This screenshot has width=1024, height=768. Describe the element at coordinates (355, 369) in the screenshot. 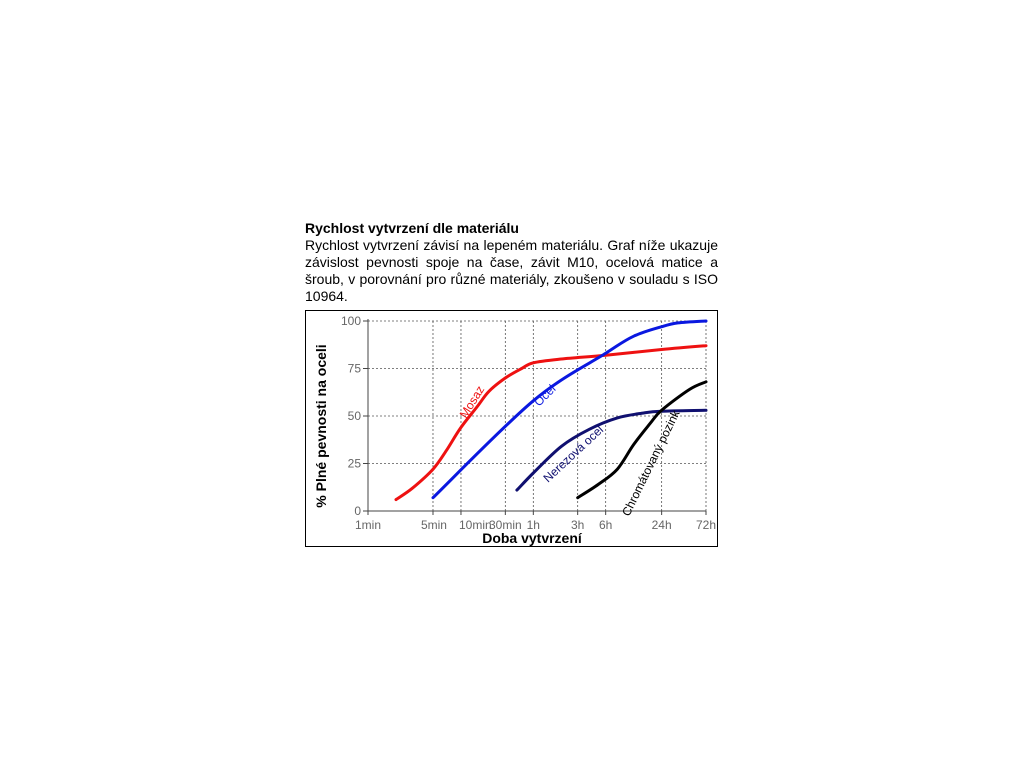

I see `y-tick-label: 75` at that location.